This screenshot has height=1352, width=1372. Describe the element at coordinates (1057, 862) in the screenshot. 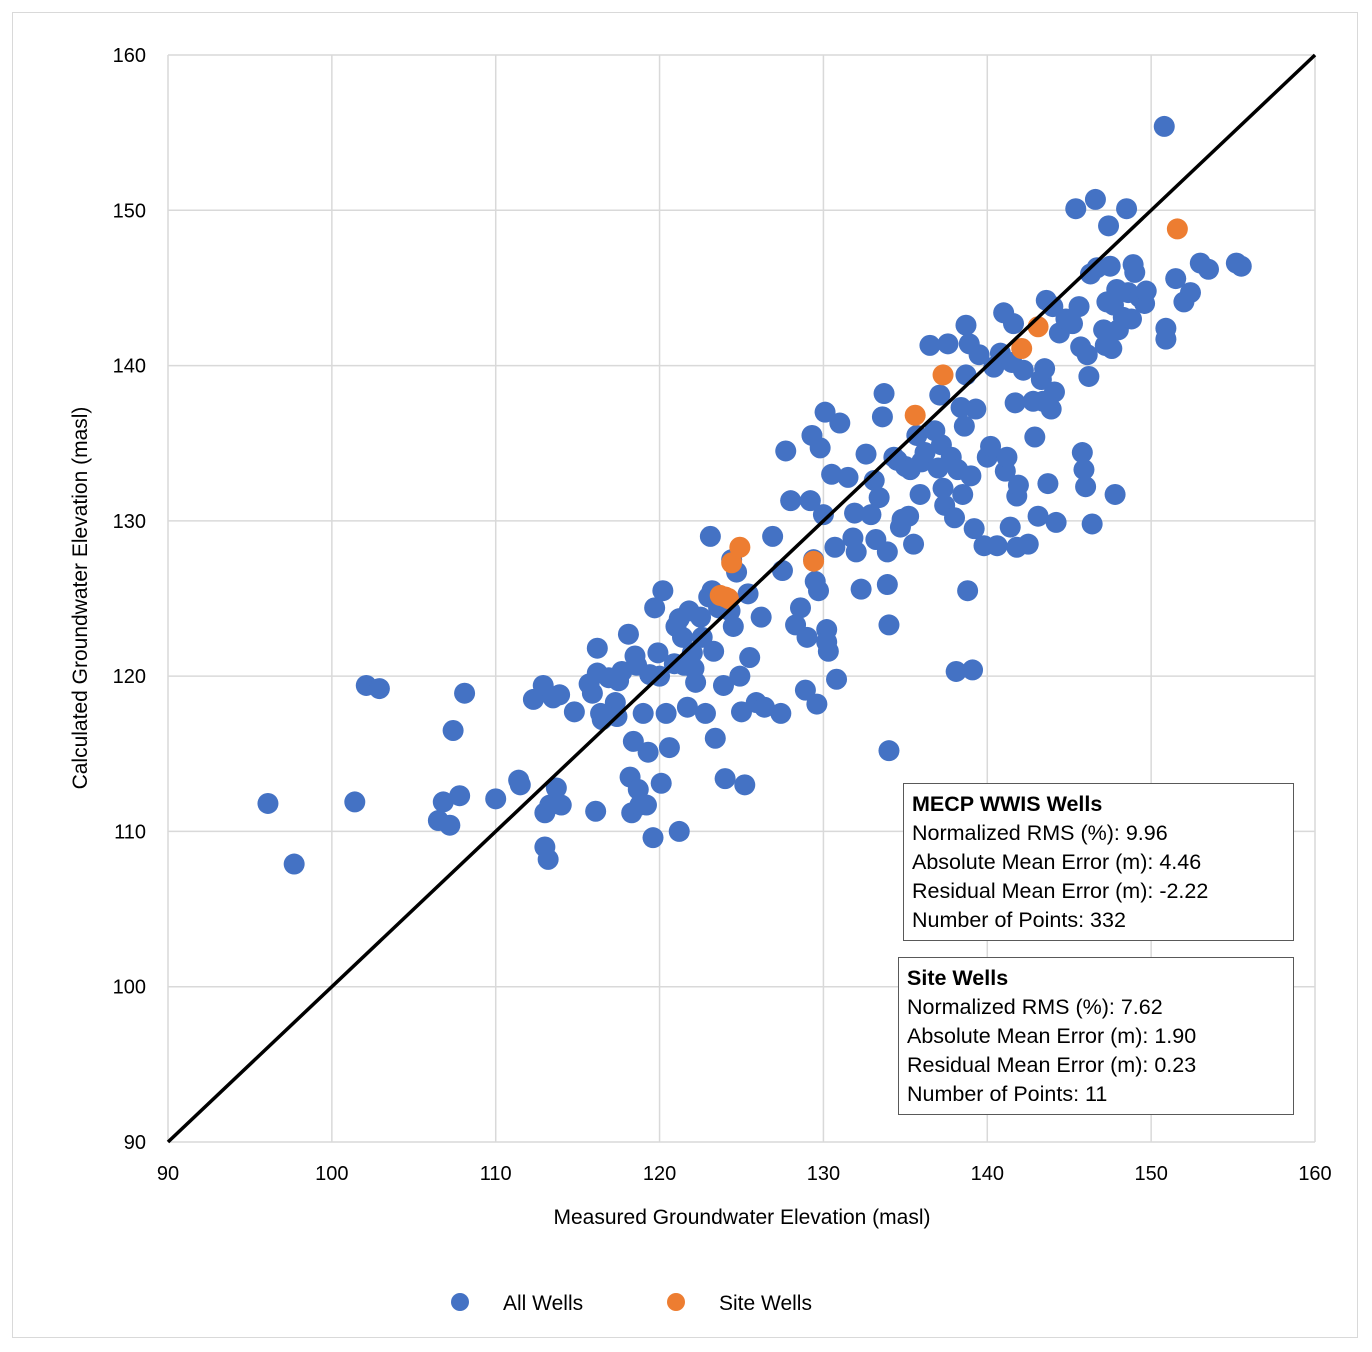

I see `stats-line: Absolute Mean Error (m): 4.46` at that location.